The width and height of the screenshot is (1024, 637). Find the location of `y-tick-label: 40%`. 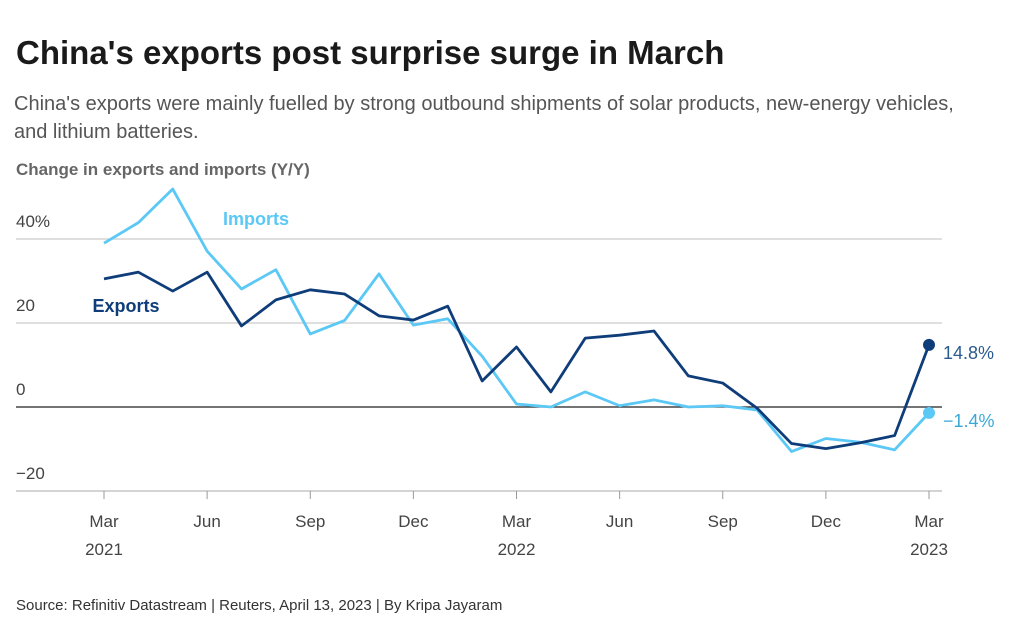

y-tick-label: 40% is located at coordinates (33, 221).